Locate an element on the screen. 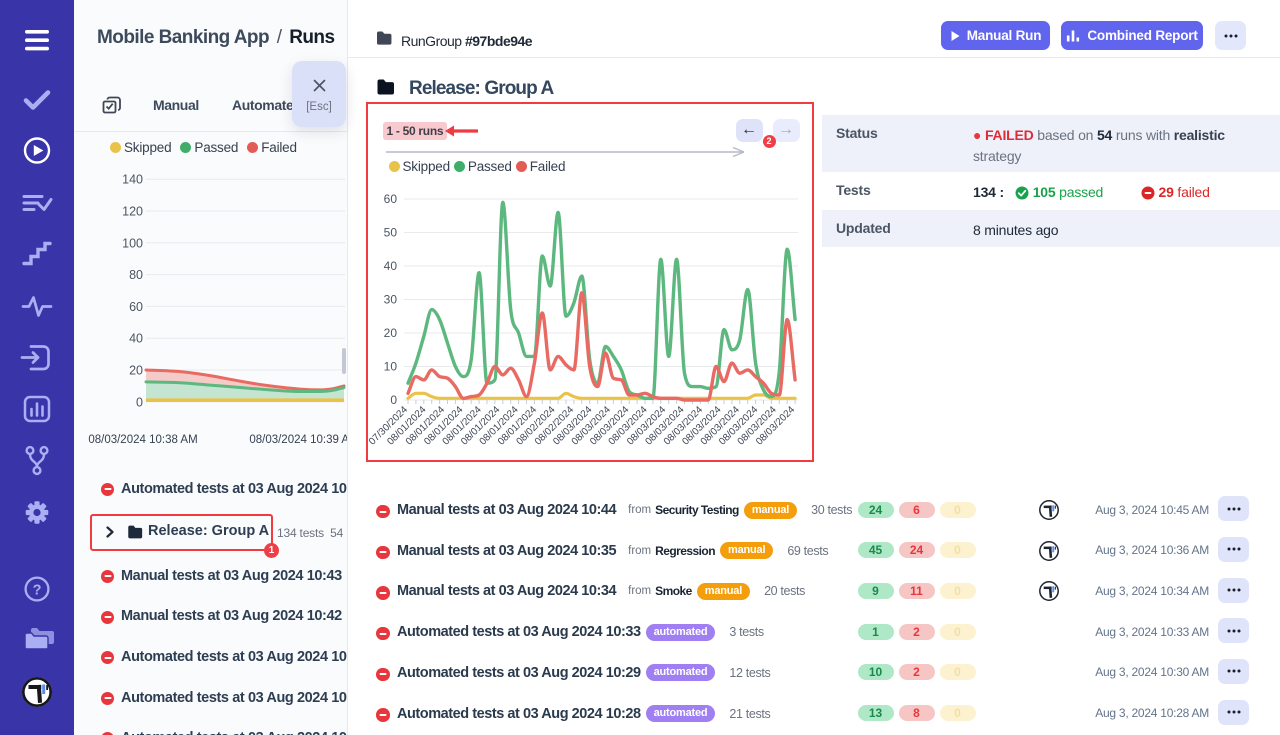 This screenshot has height=735, width=1280. svg-text: 120 is located at coordinates (132, 212).